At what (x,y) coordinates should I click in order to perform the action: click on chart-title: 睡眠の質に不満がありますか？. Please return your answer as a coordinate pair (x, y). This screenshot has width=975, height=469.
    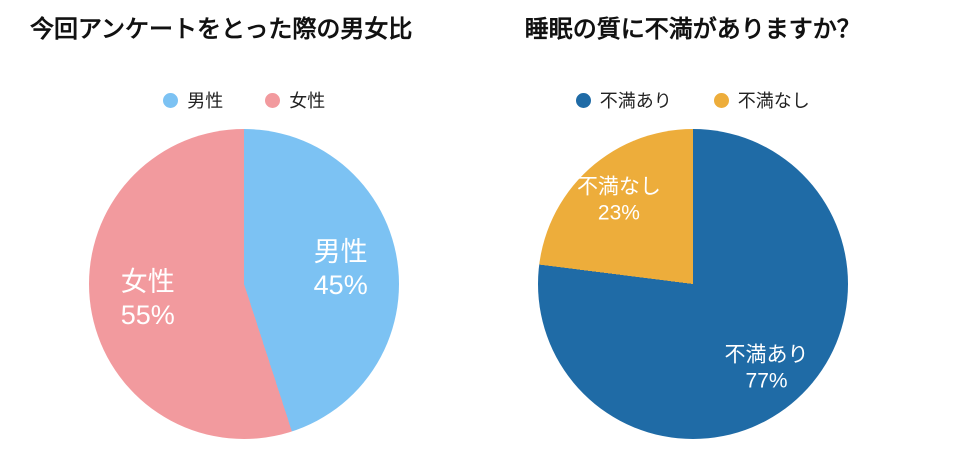
    Looking at the image, I should click on (692, 29).